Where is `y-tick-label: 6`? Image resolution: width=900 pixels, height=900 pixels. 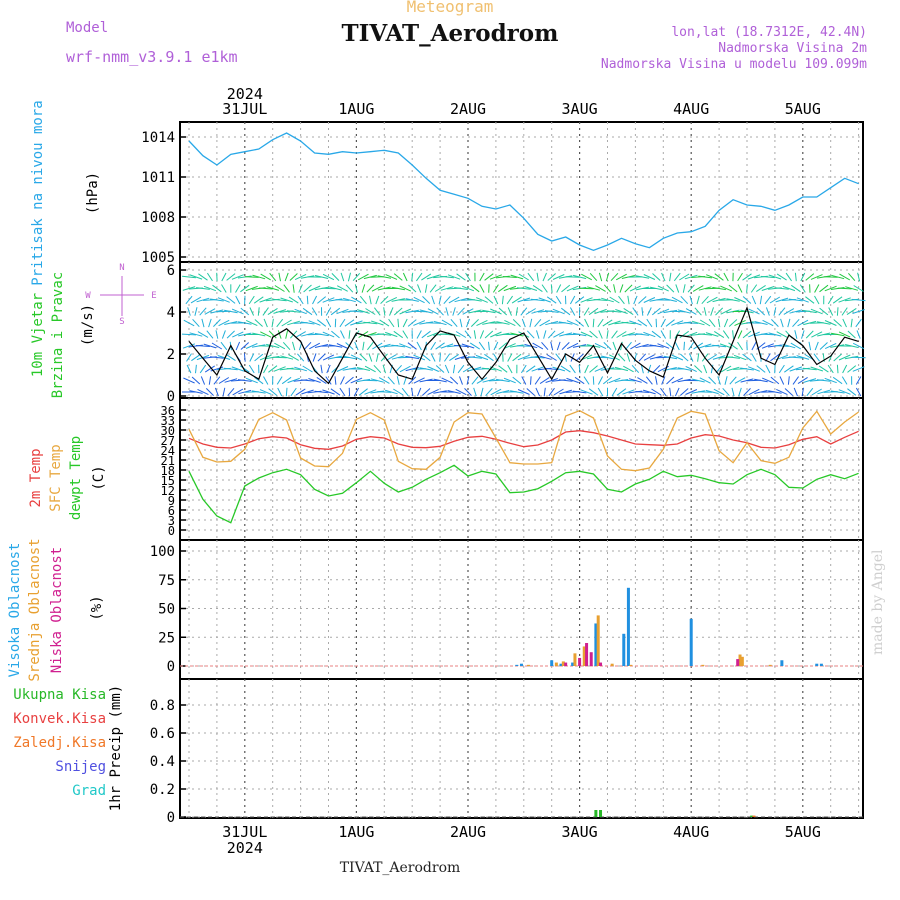 y-tick-label: 6 is located at coordinates (171, 511).